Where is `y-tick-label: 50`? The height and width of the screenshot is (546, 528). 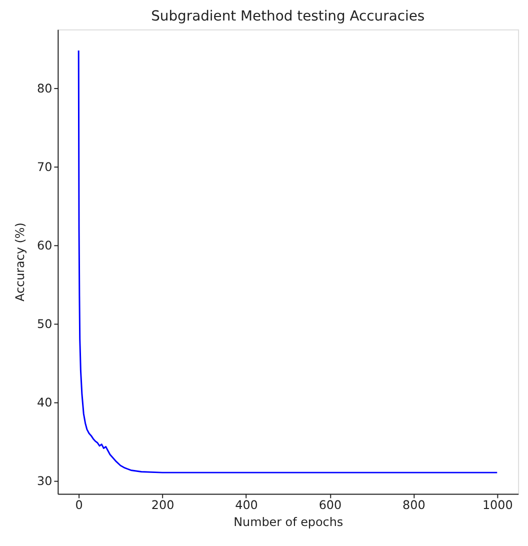
y-tick-label: 50 is located at coordinates (44, 324).